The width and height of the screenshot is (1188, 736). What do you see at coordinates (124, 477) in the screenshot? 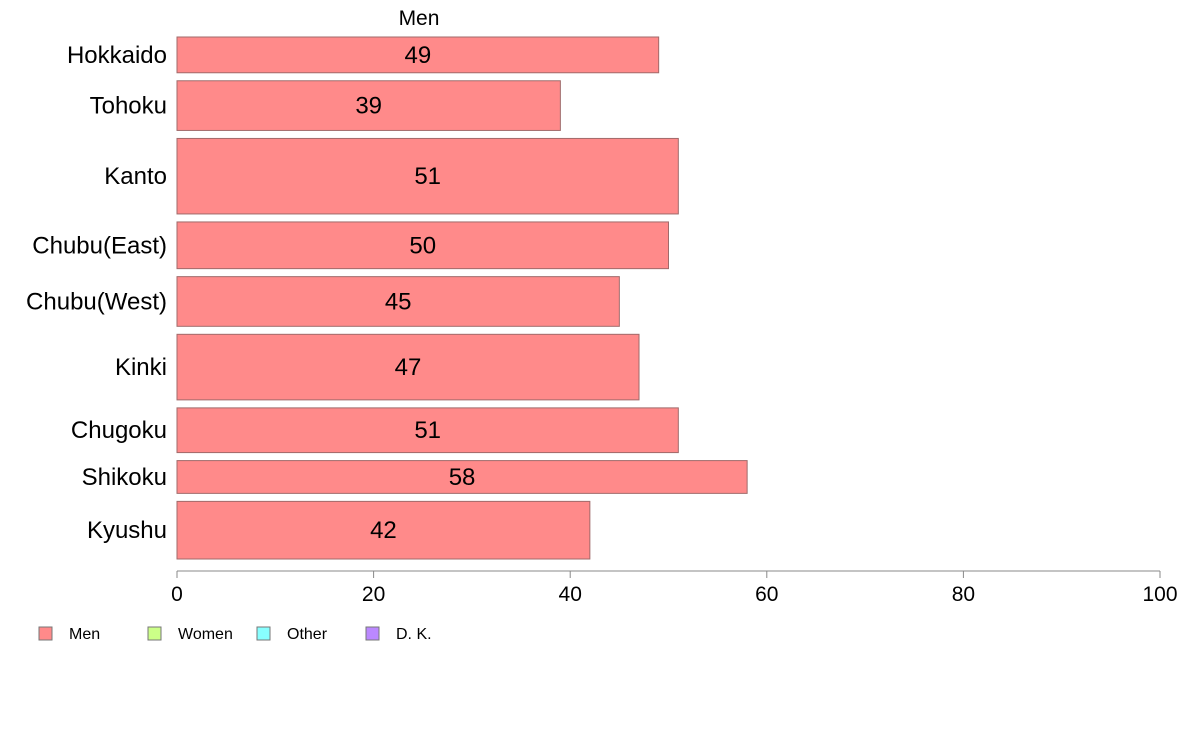
I see `category-label-shikoku: Shikoku` at bounding box center [124, 477].